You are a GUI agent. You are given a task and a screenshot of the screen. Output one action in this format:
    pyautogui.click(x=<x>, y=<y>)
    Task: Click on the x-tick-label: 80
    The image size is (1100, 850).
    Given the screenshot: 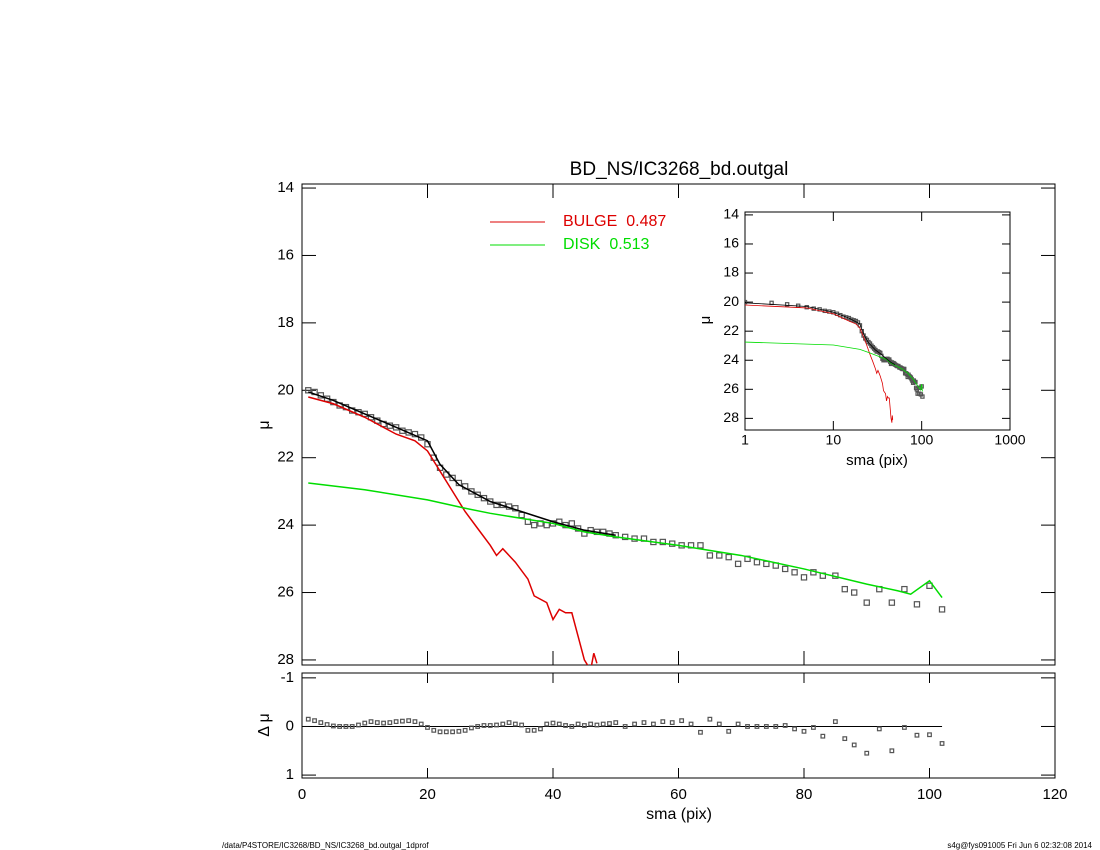 What is the action you would take?
    pyautogui.click(x=804, y=794)
    